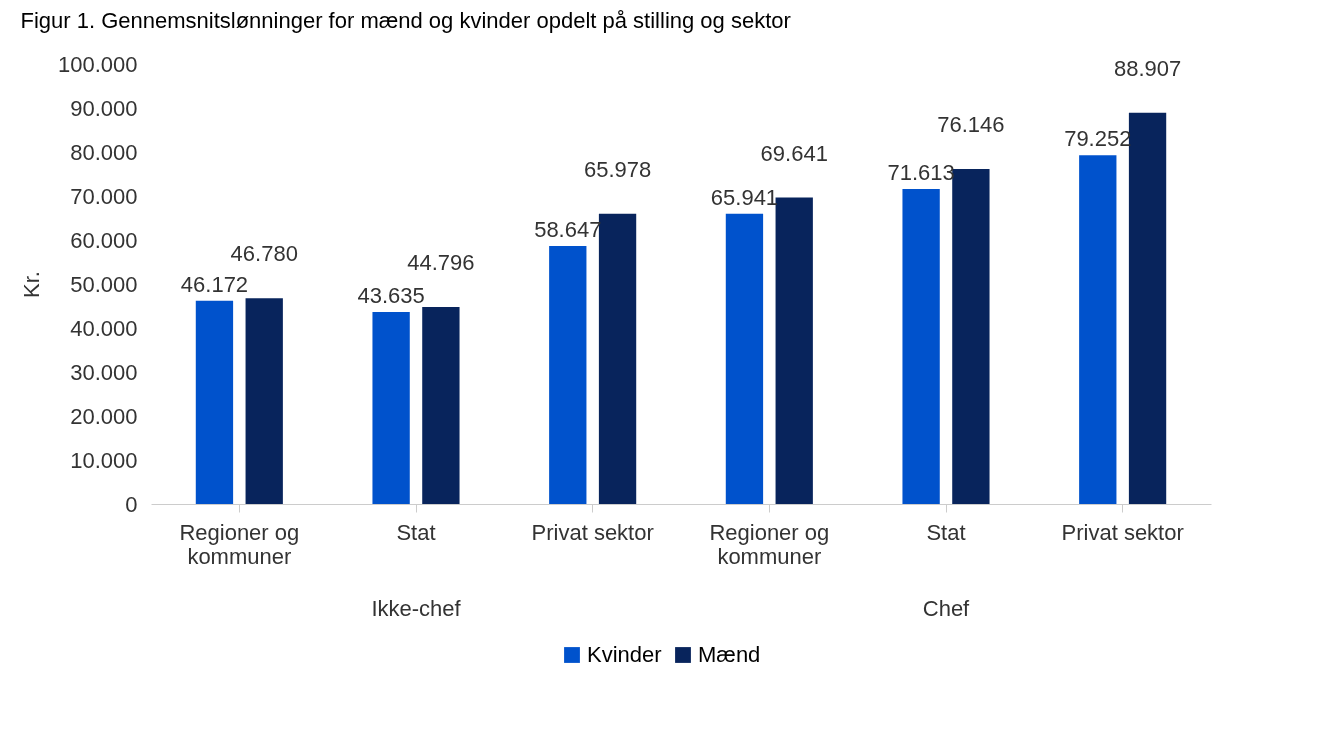 The height and width of the screenshot is (749, 1320). What do you see at coordinates (31, 284) in the screenshot?
I see `y-axis-title: Kr.` at bounding box center [31, 284].